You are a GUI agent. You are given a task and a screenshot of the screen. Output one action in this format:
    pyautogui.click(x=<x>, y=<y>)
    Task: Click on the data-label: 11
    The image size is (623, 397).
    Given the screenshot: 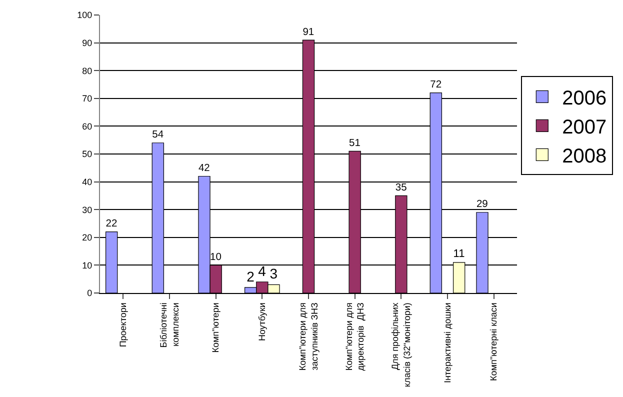 What is the action you would take?
    pyautogui.click(x=459, y=254)
    